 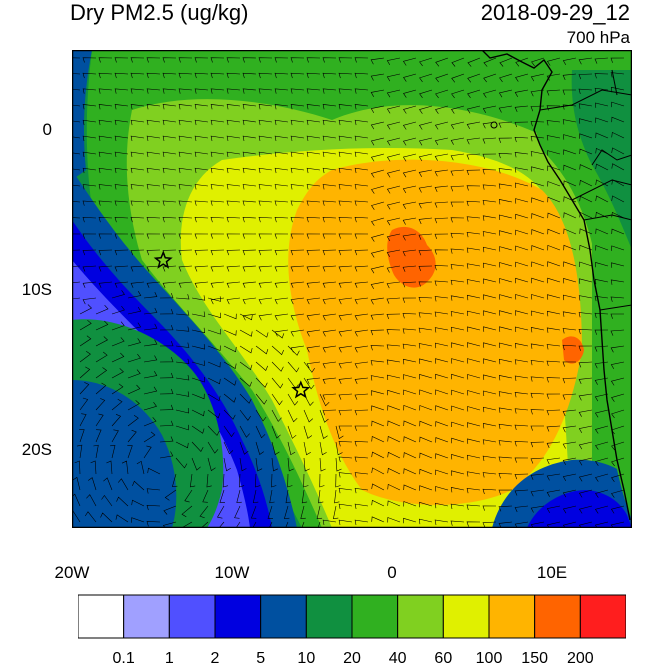 I want to click on lon-label-10w: 10W, so click(x=232, y=572).